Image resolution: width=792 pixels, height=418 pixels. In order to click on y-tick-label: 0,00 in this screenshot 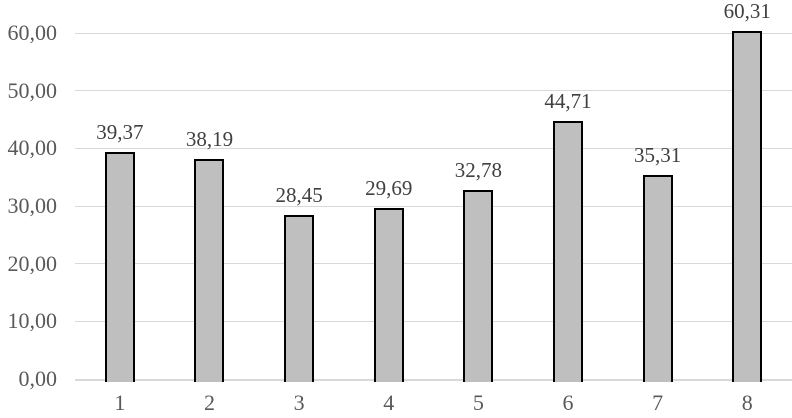, I will do `click(38, 378)`.